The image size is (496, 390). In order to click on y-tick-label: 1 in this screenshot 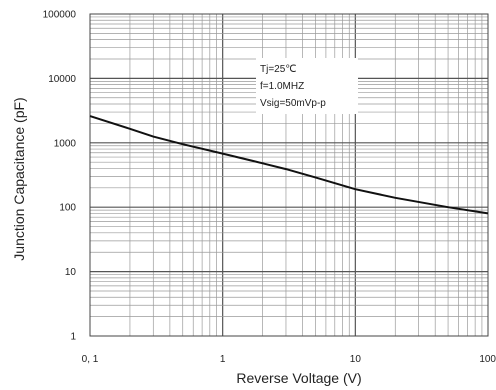, I will do `click(73, 337)`.